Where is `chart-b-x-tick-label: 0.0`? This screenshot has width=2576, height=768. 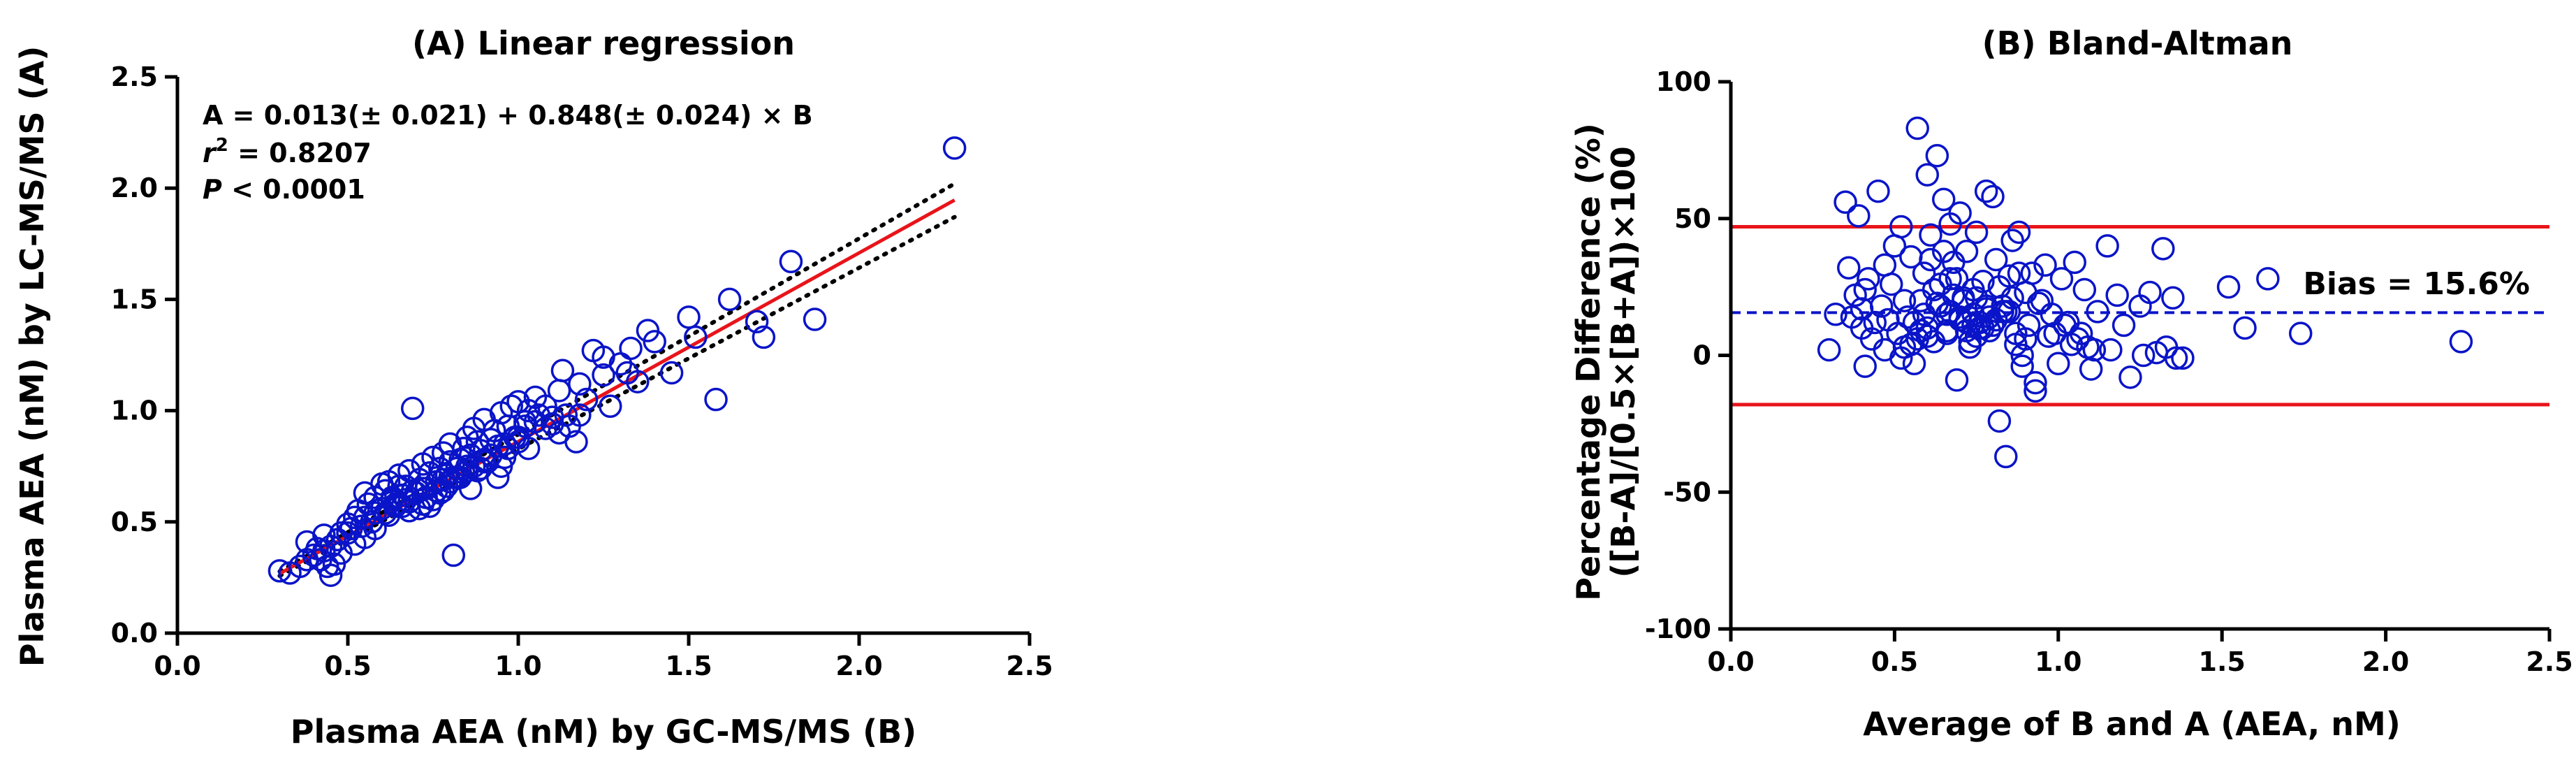
chart-b-x-tick-label: 0.0 is located at coordinates (1730, 661).